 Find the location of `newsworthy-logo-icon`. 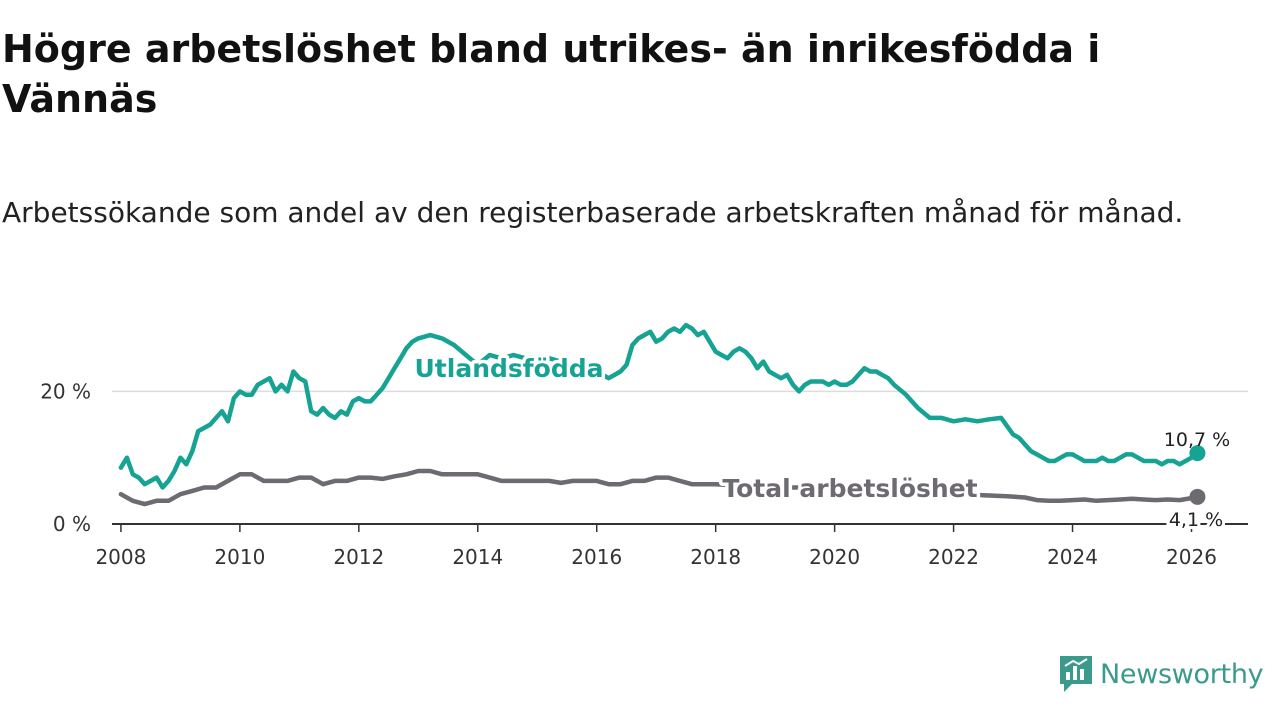

newsworthy-logo-icon is located at coordinates (1076, 674).